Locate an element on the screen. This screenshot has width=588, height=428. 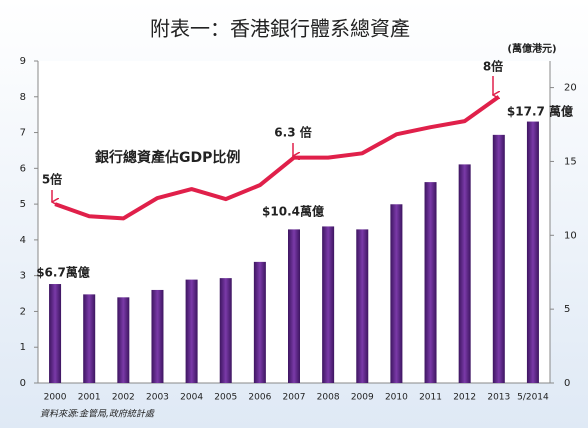
source-note: 資料來源:金管局,政府統計處 is located at coordinates (97, 414).